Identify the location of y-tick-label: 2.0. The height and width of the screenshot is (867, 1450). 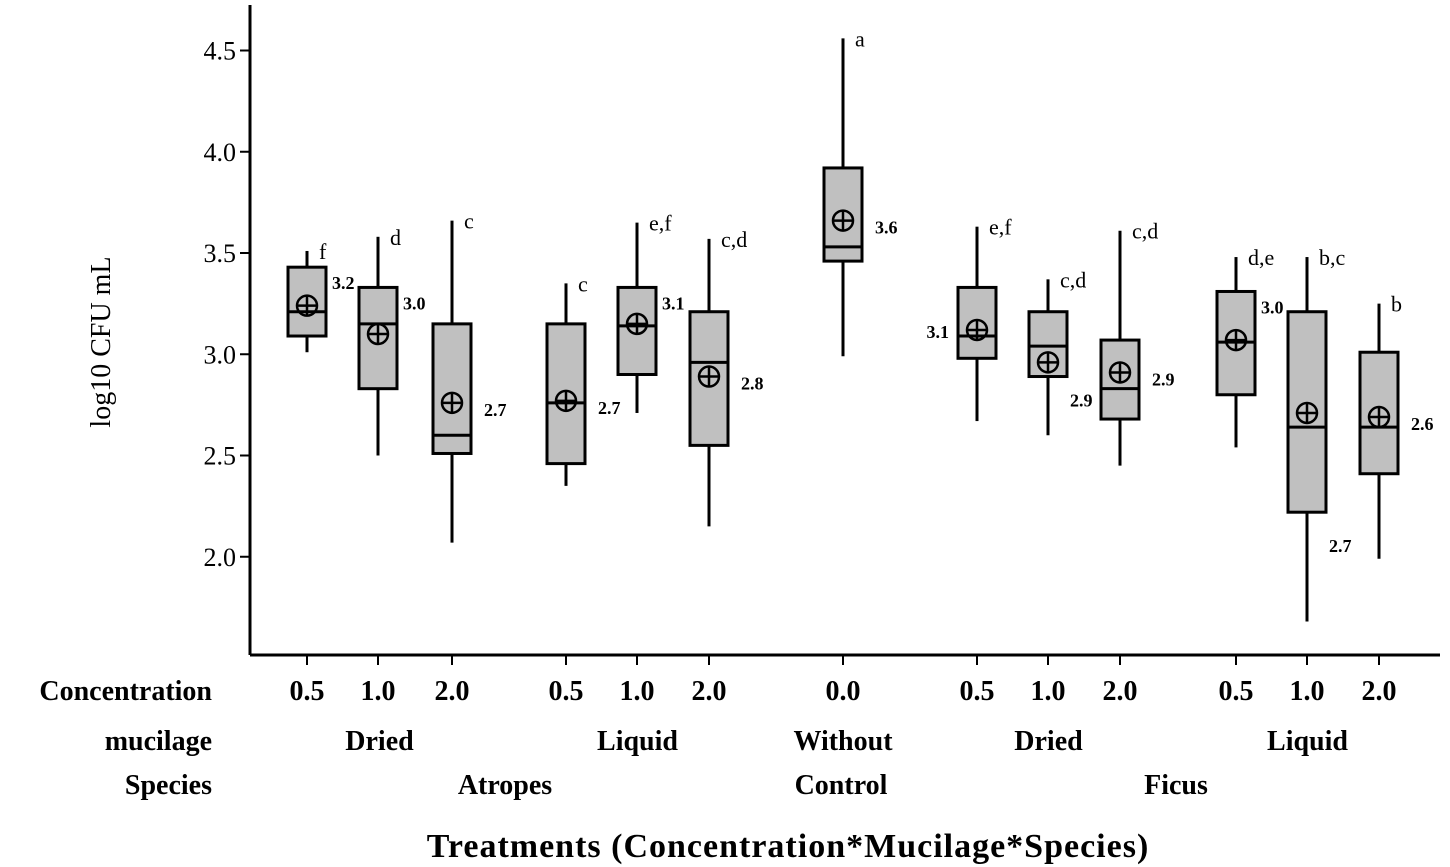
(220, 557).